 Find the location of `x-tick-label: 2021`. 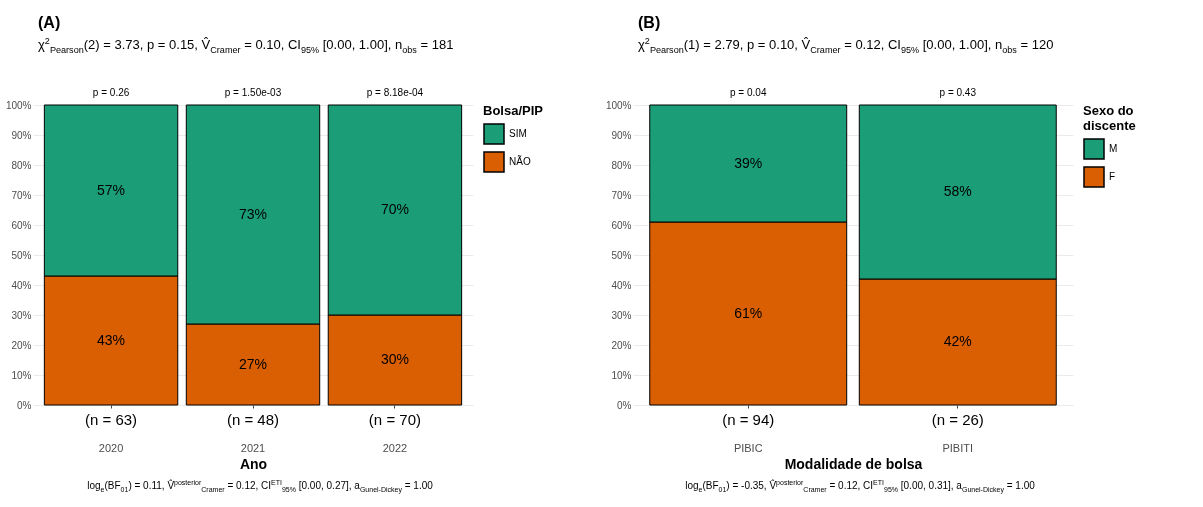

x-tick-label: 2021 is located at coordinates (253, 447).